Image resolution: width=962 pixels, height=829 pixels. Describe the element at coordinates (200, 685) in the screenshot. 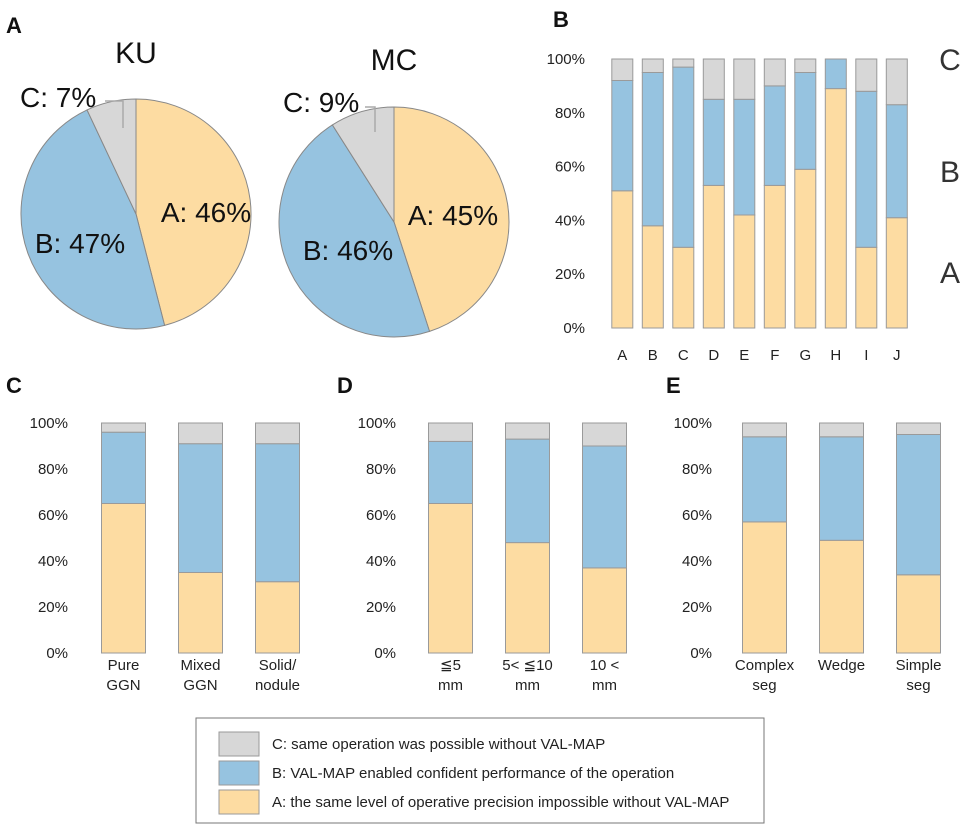

I see `x-category-label: GGN` at that location.